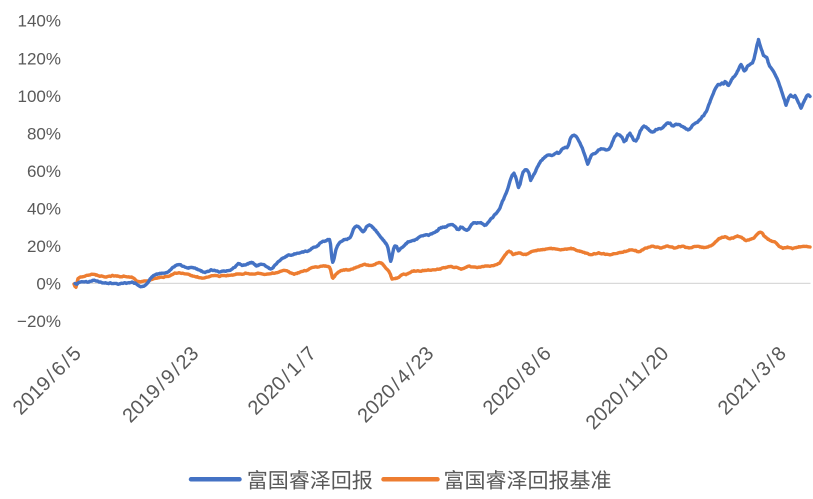 This screenshot has height=499, width=813. What do you see at coordinates (44, 171) in the screenshot?
I see `svg-text: 60%` at bounding box center [44, 171].